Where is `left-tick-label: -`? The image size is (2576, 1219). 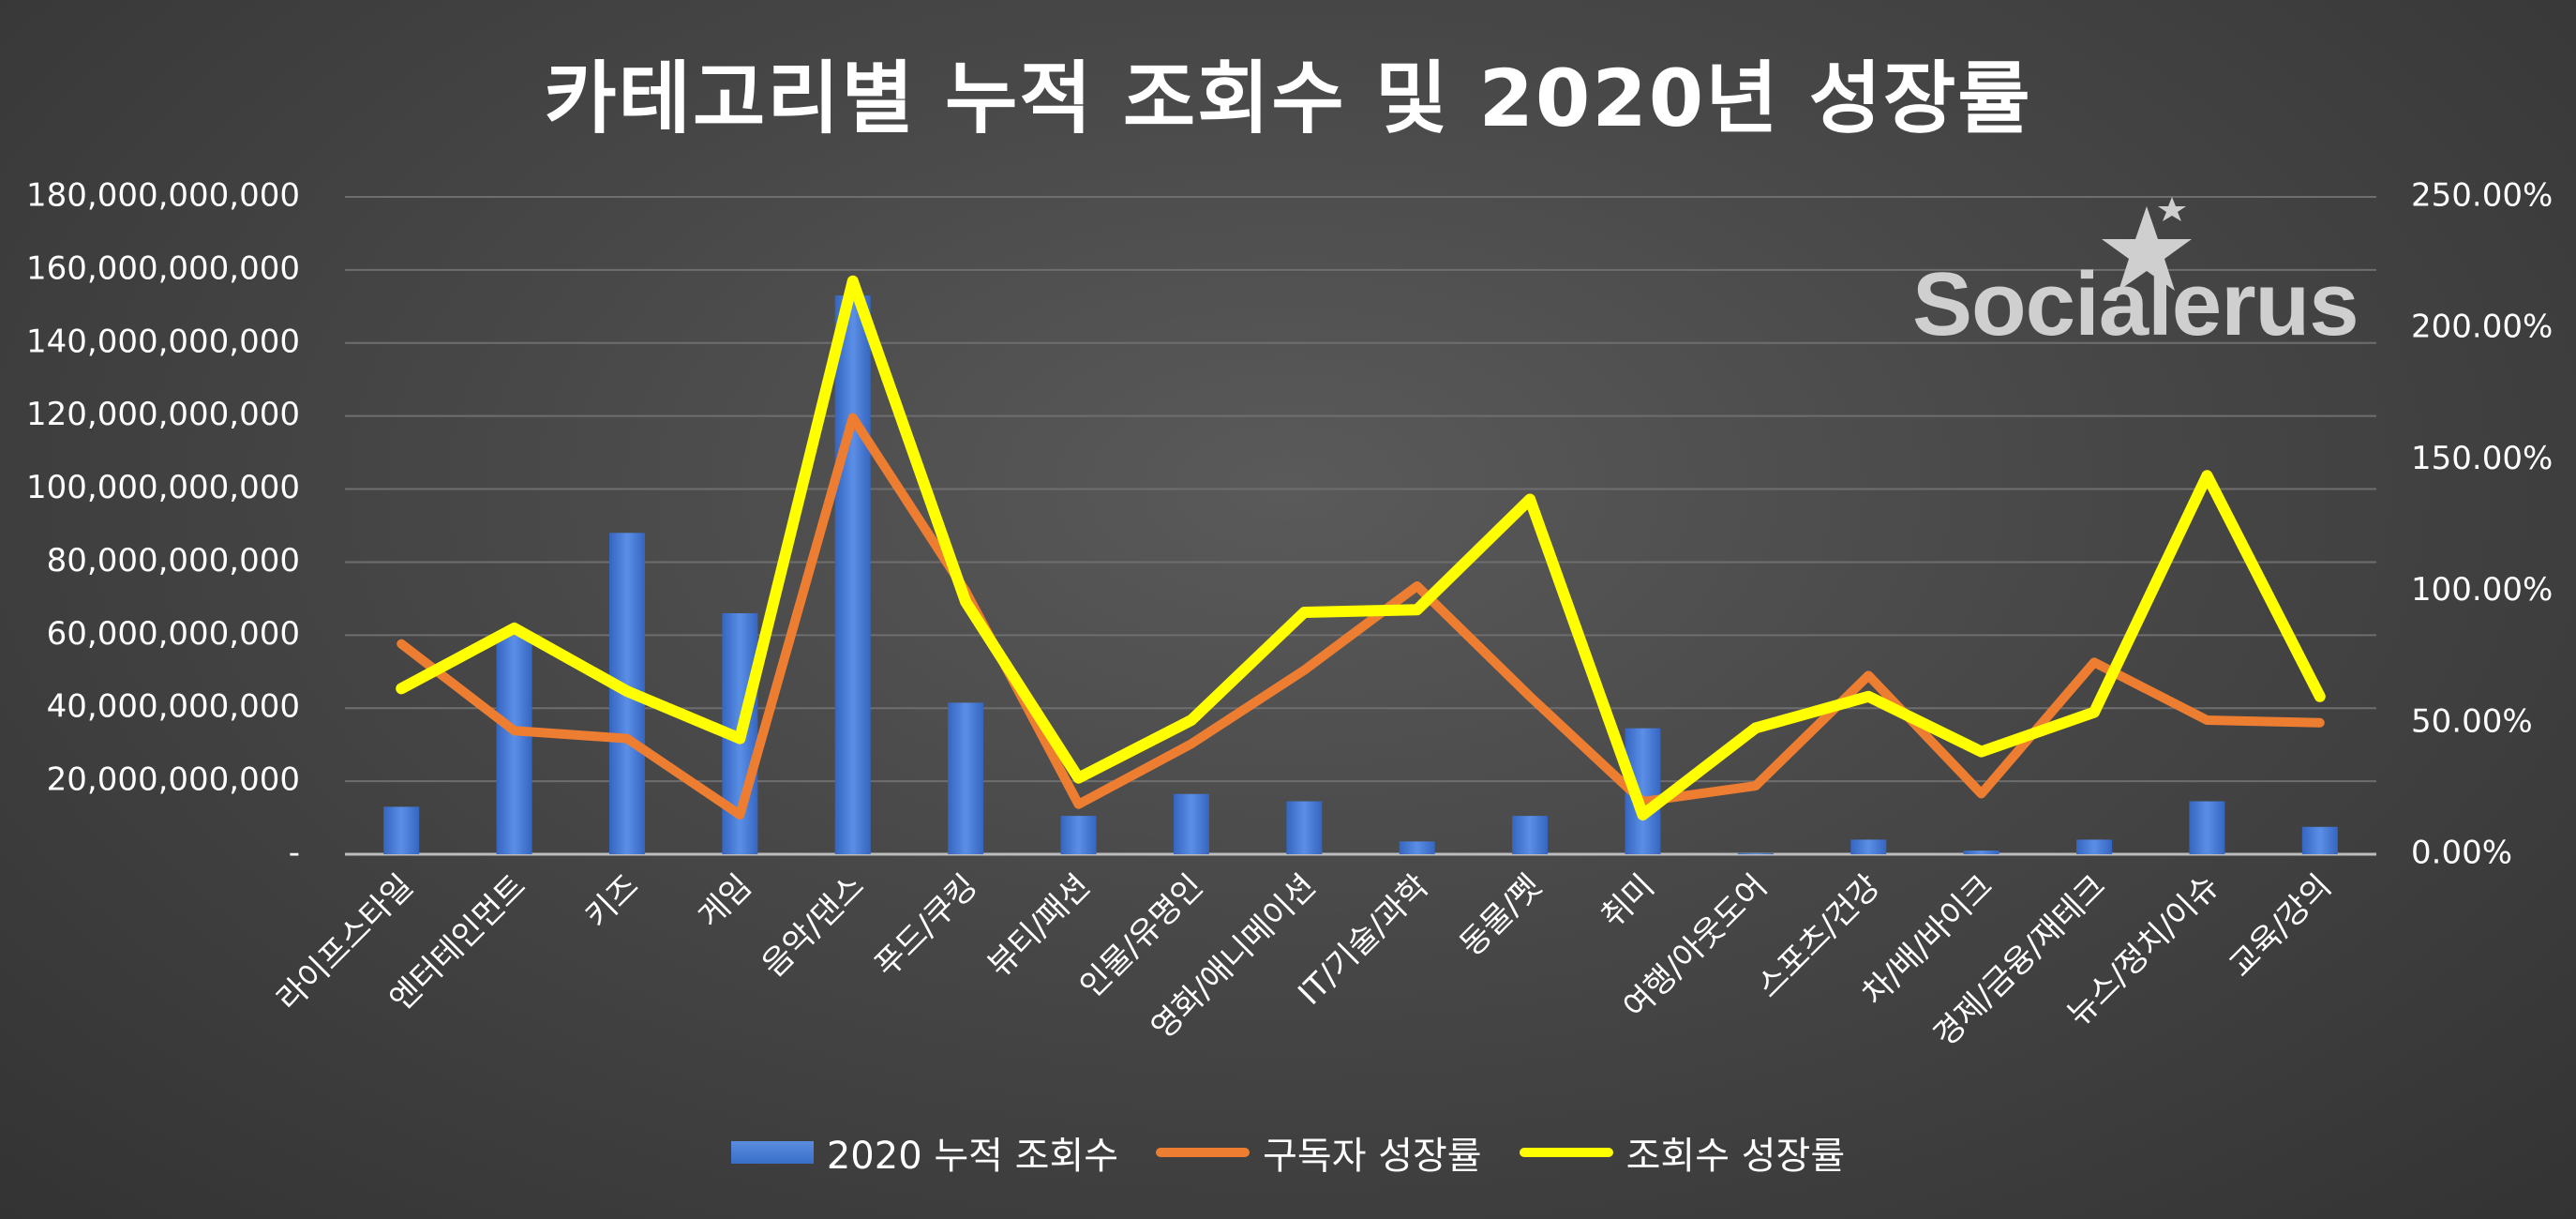
left-tick-label: - is located at coordinates (295, 854).